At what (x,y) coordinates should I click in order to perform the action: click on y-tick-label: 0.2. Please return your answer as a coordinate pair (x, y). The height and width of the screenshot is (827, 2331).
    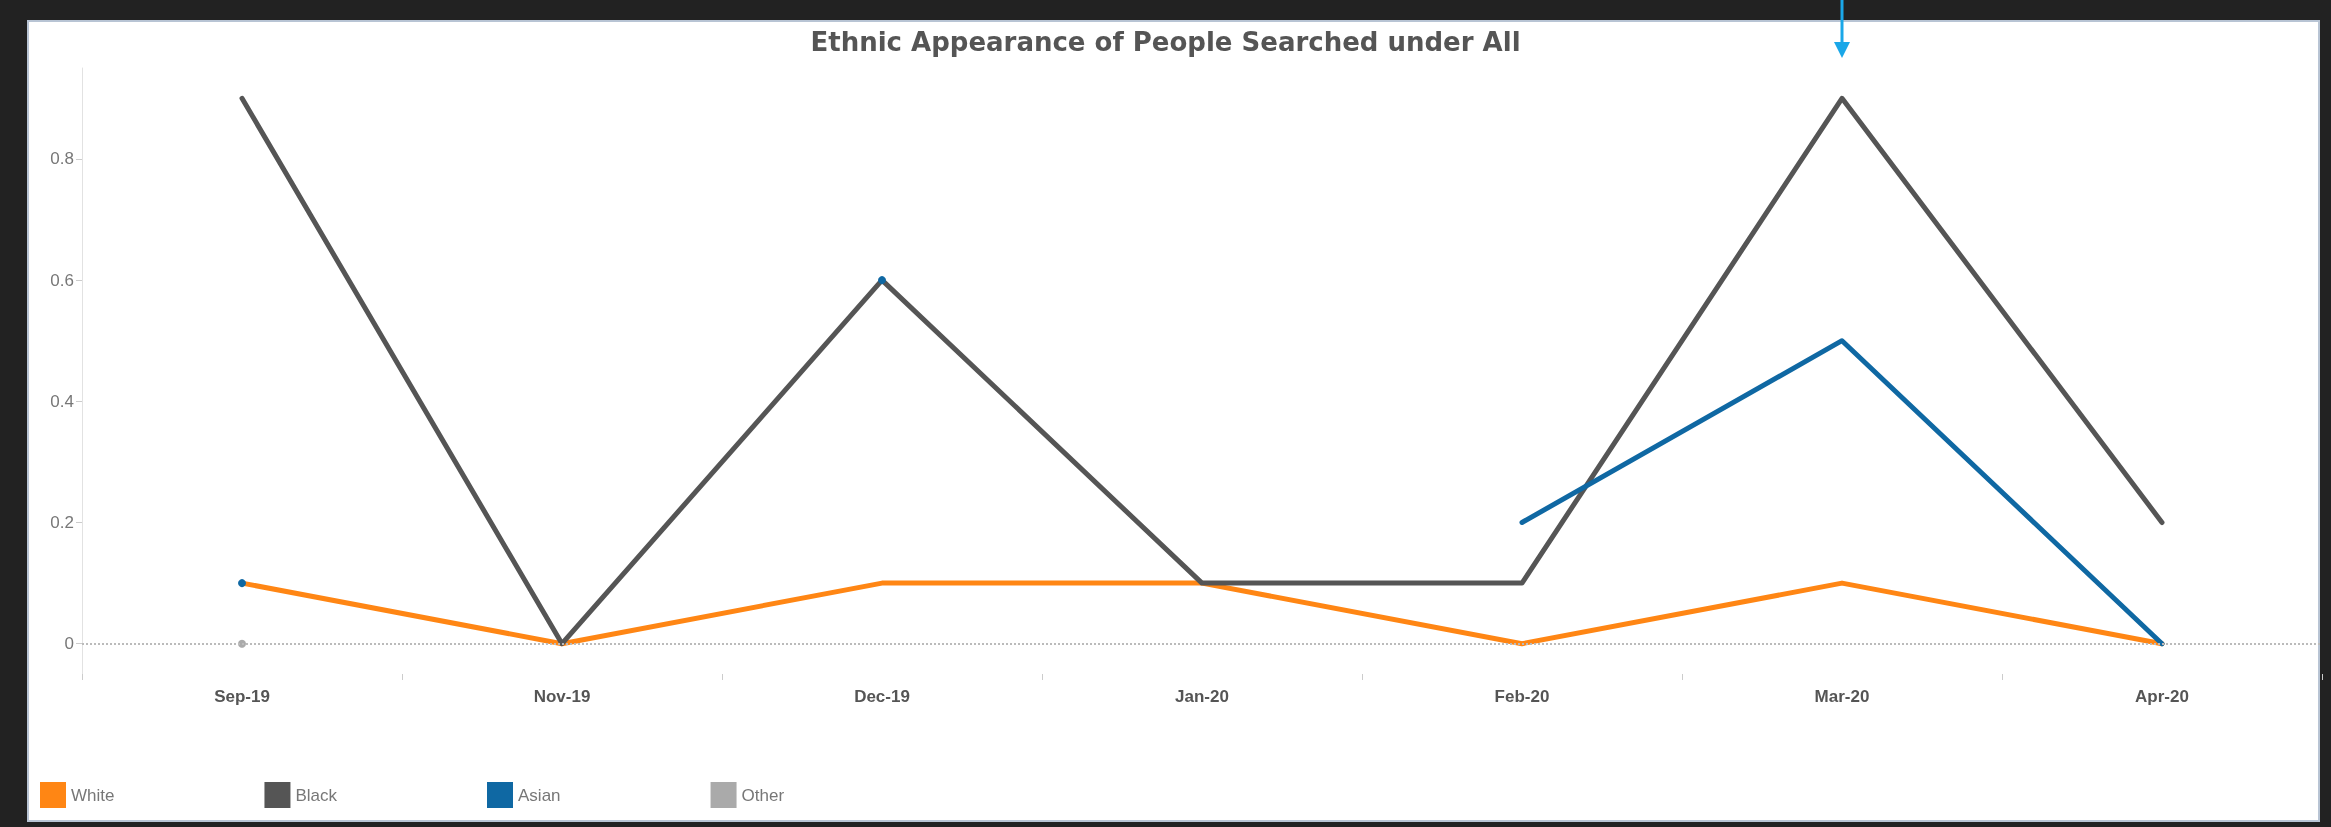
    Looking at the image, I should click on (62, 522).